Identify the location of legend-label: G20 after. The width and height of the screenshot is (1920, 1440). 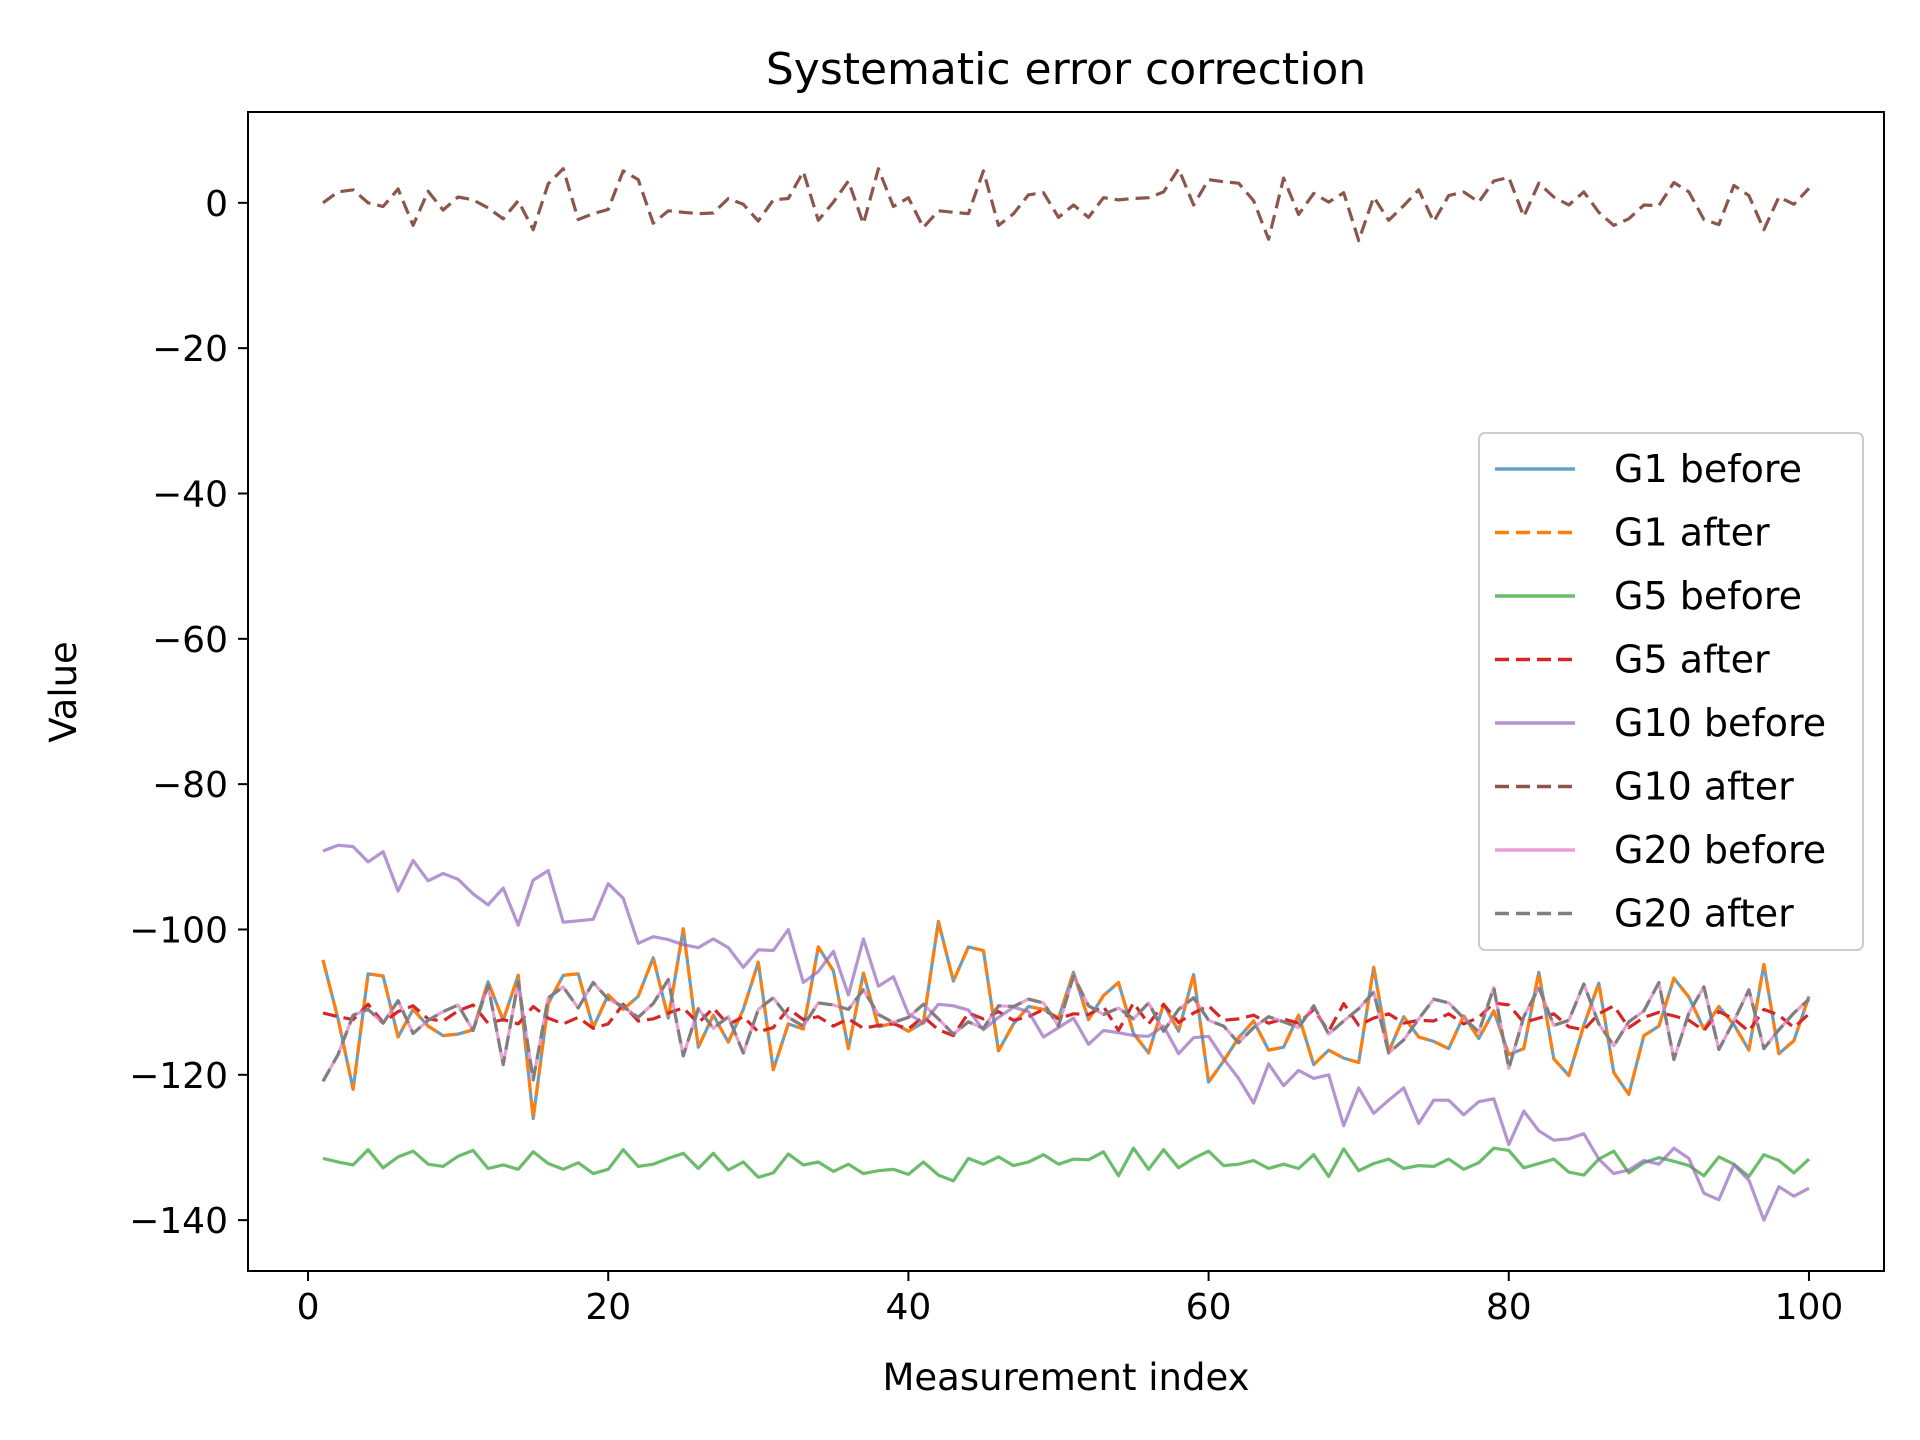
(1704, 914).